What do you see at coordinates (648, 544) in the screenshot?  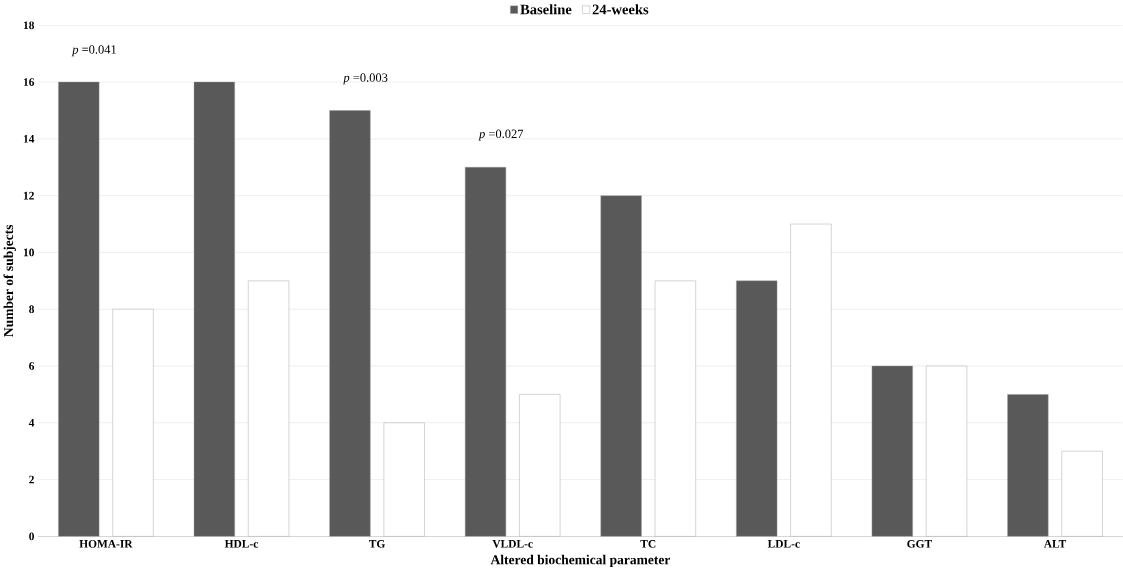 I see `x-tick-label: TC` at bounding box center [648, 544].